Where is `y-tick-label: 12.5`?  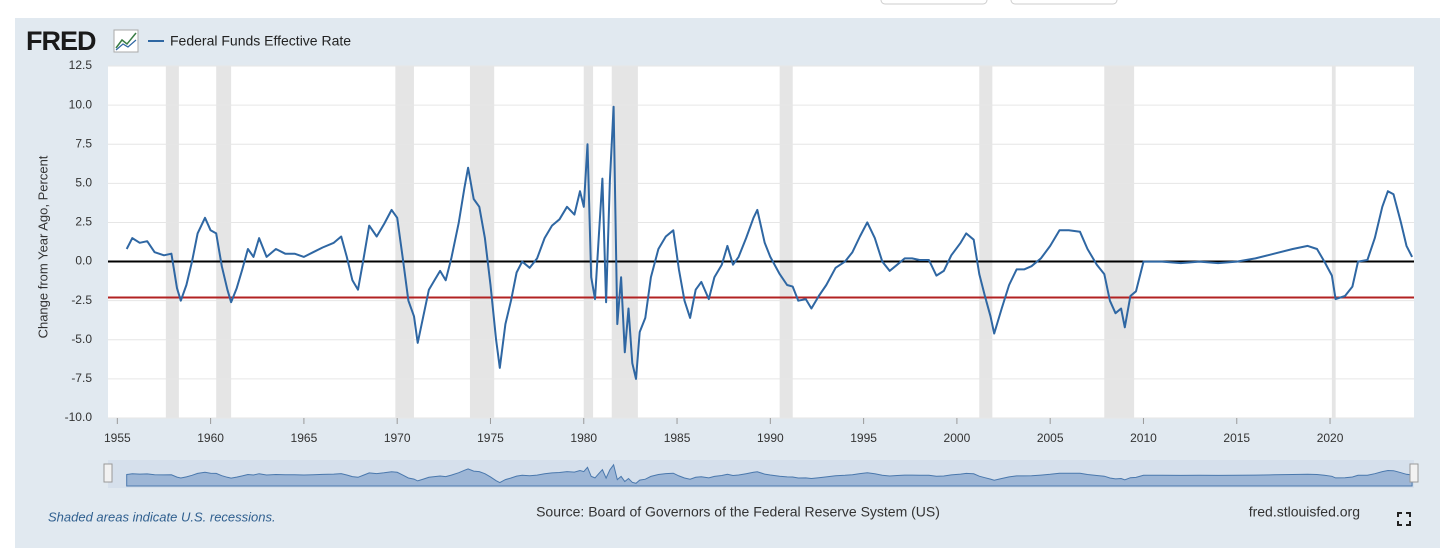 y-tick-label: 12.5 is located at coordinates (81, 65).